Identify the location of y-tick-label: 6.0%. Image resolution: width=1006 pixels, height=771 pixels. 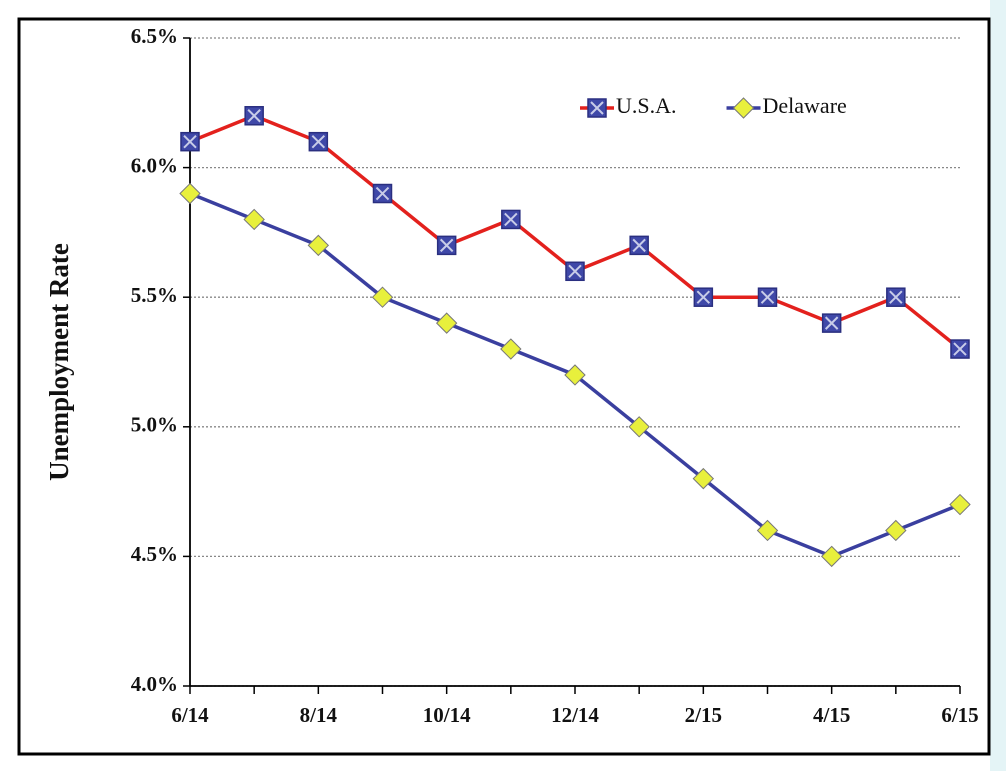
(154, 165).